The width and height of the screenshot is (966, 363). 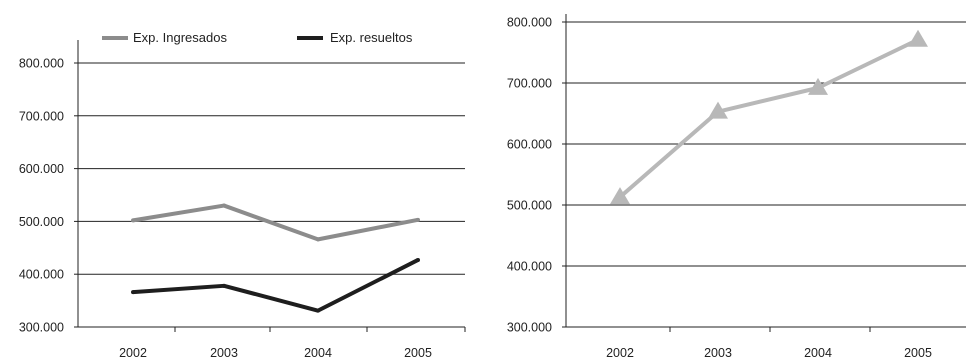 What do you see at coordinates (41, 275) in the screenshot?
I see `chart0-y-tick-label: 400.000` at bounding box center [41, 275].